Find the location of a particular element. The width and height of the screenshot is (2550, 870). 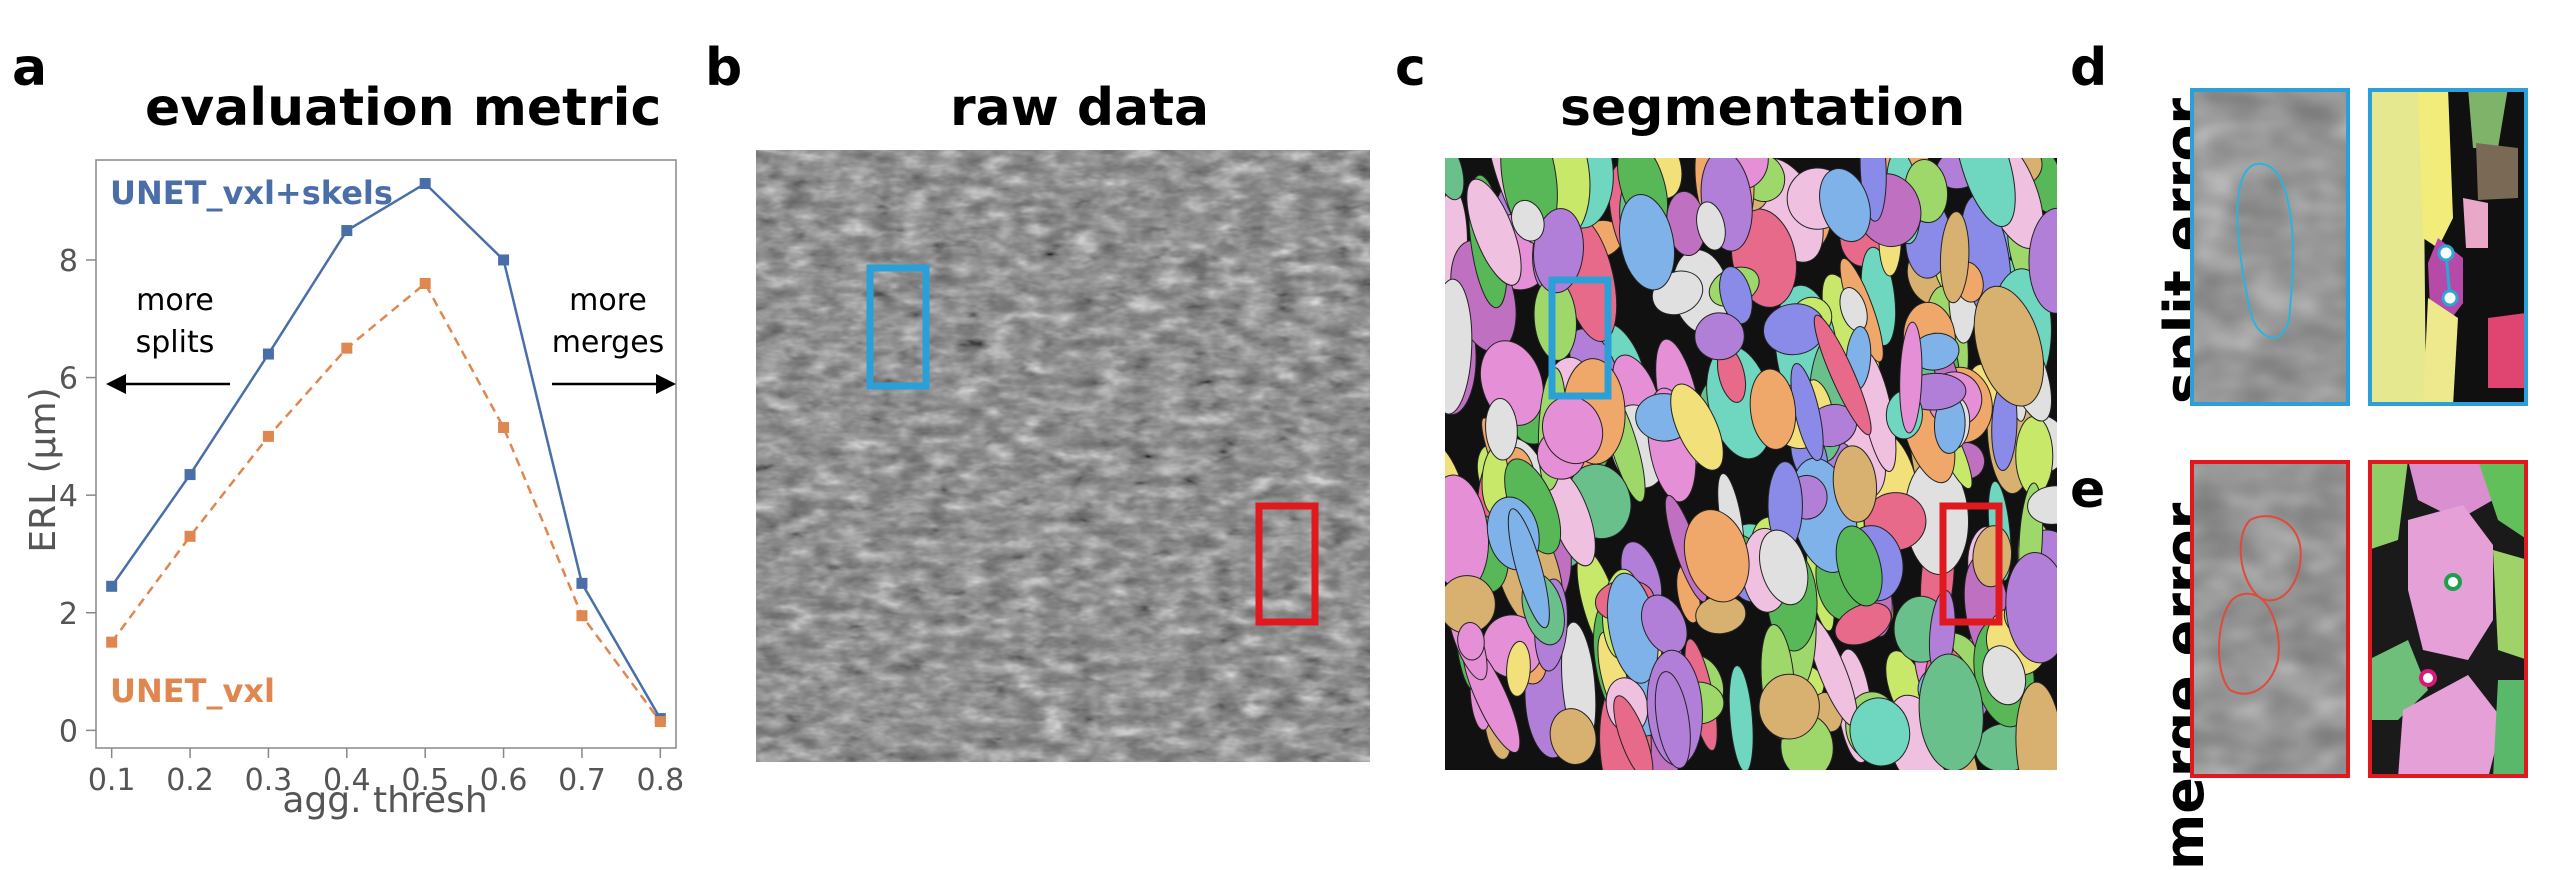

panel-letter-b: b is located at coordinates (724, 68).